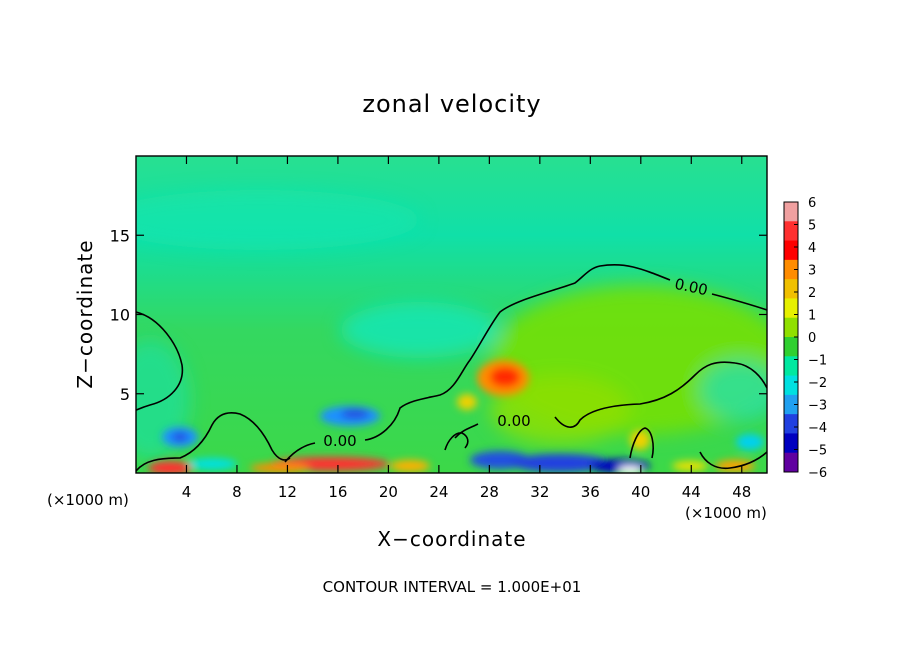  I want to click on feature-negative-min, so click(630, 469).